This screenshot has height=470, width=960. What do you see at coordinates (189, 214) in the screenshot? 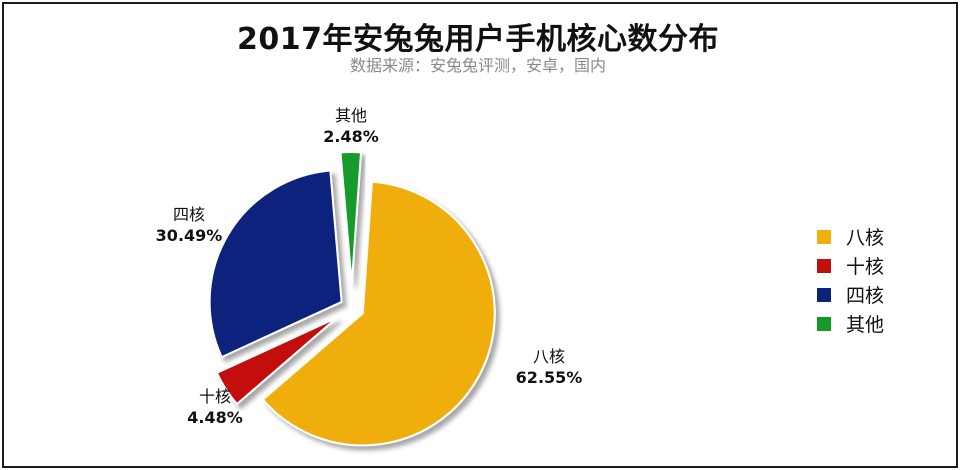
I see `slice-name-label: 四核` at bounding box center [189, 214].